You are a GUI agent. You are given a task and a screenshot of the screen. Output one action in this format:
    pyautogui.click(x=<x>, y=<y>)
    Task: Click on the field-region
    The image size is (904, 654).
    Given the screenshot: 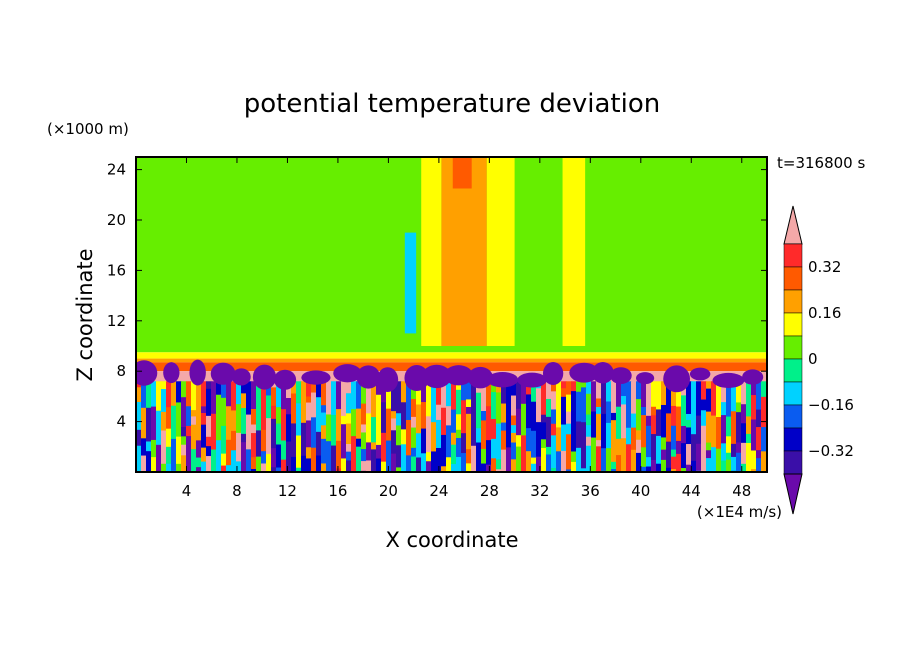 What is the action you would take?
    pyautogui.click(x=622, y=251)
    